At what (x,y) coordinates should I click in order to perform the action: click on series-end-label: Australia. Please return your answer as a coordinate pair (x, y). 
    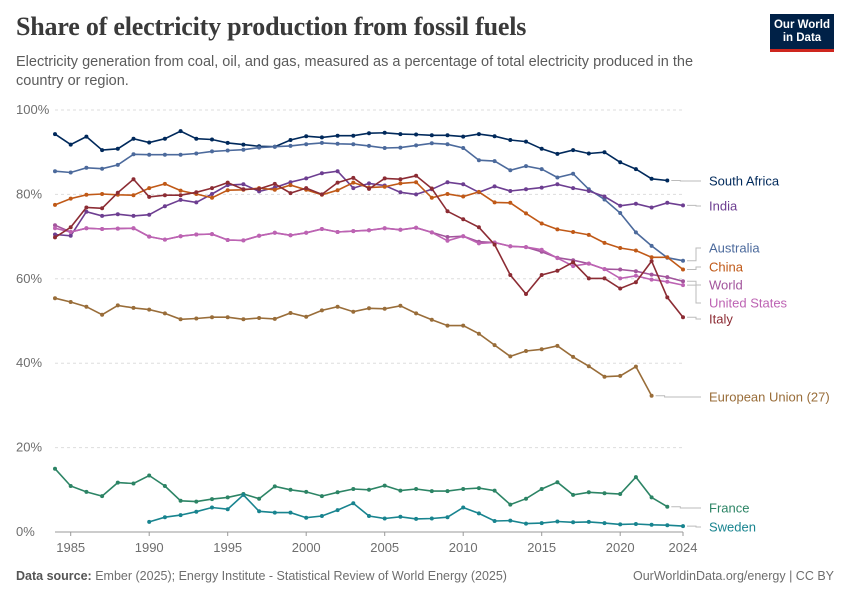
    Looking at the image, I should click on (734, 248).